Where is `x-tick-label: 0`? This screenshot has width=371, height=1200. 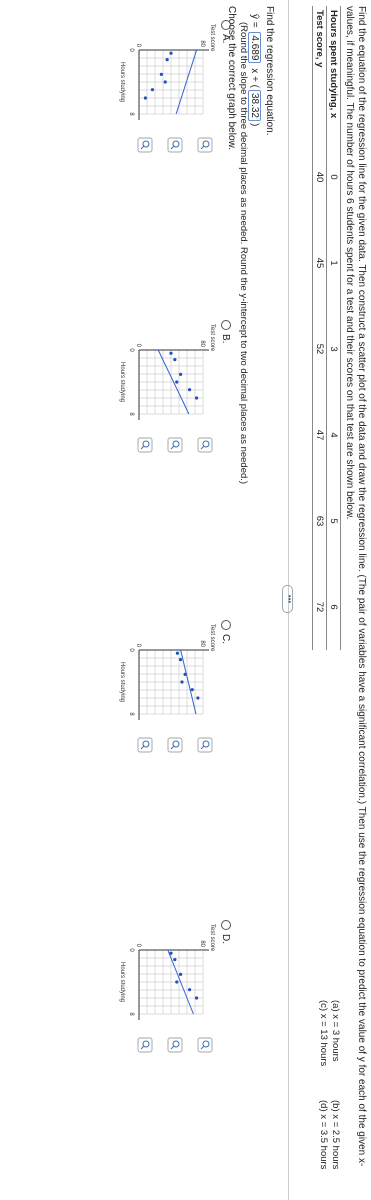 x-tick-label: 0 is located at coordinates (131, 650).